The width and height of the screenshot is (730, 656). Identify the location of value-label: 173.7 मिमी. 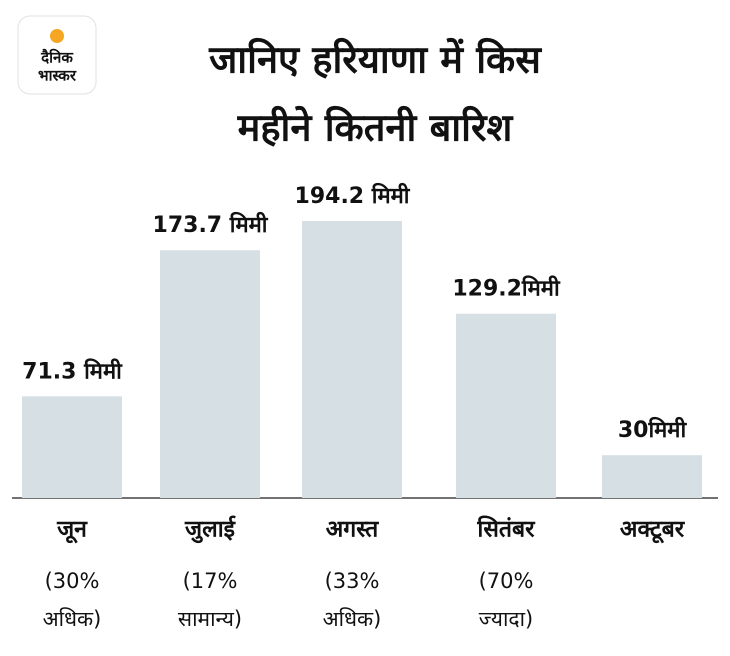
(211, 224).